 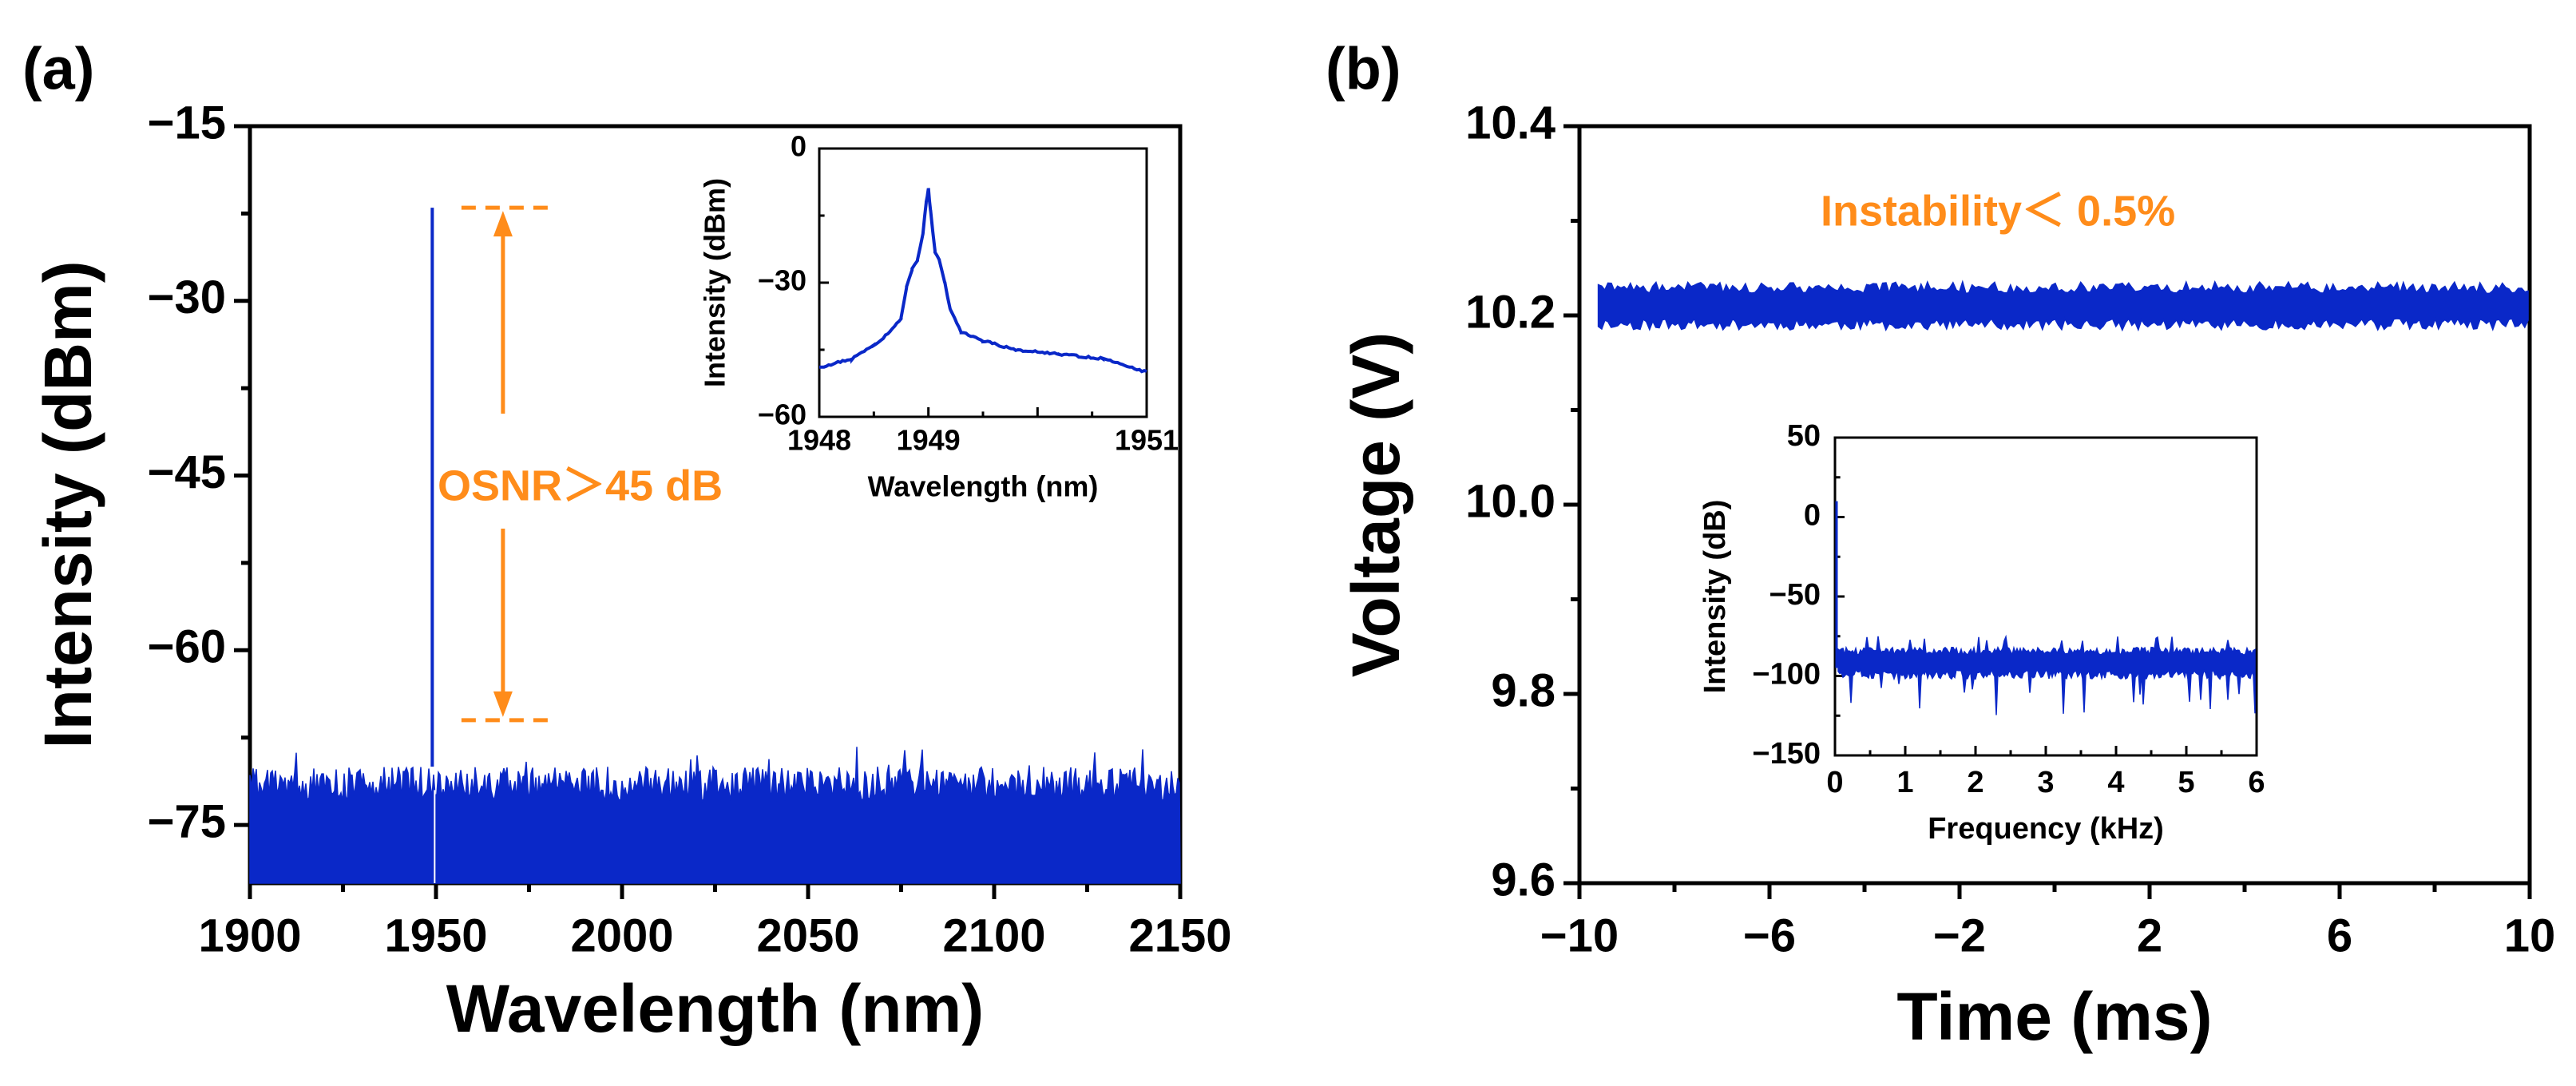 I want to click on panel-b-inset-y-tick-label: 50, so click(x=1804, y=436).